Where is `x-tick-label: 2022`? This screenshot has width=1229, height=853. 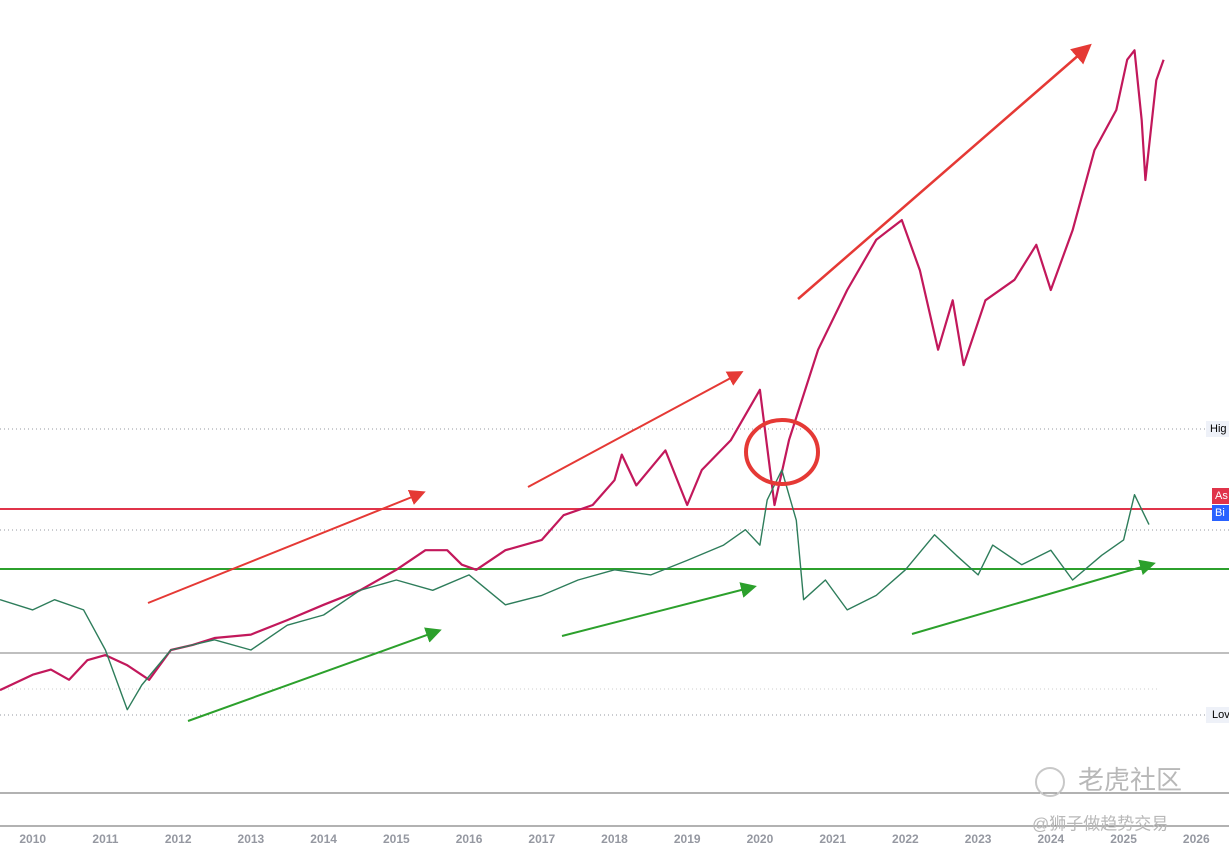
x-tick-label: 2022 is located at coordinates (905, 839).